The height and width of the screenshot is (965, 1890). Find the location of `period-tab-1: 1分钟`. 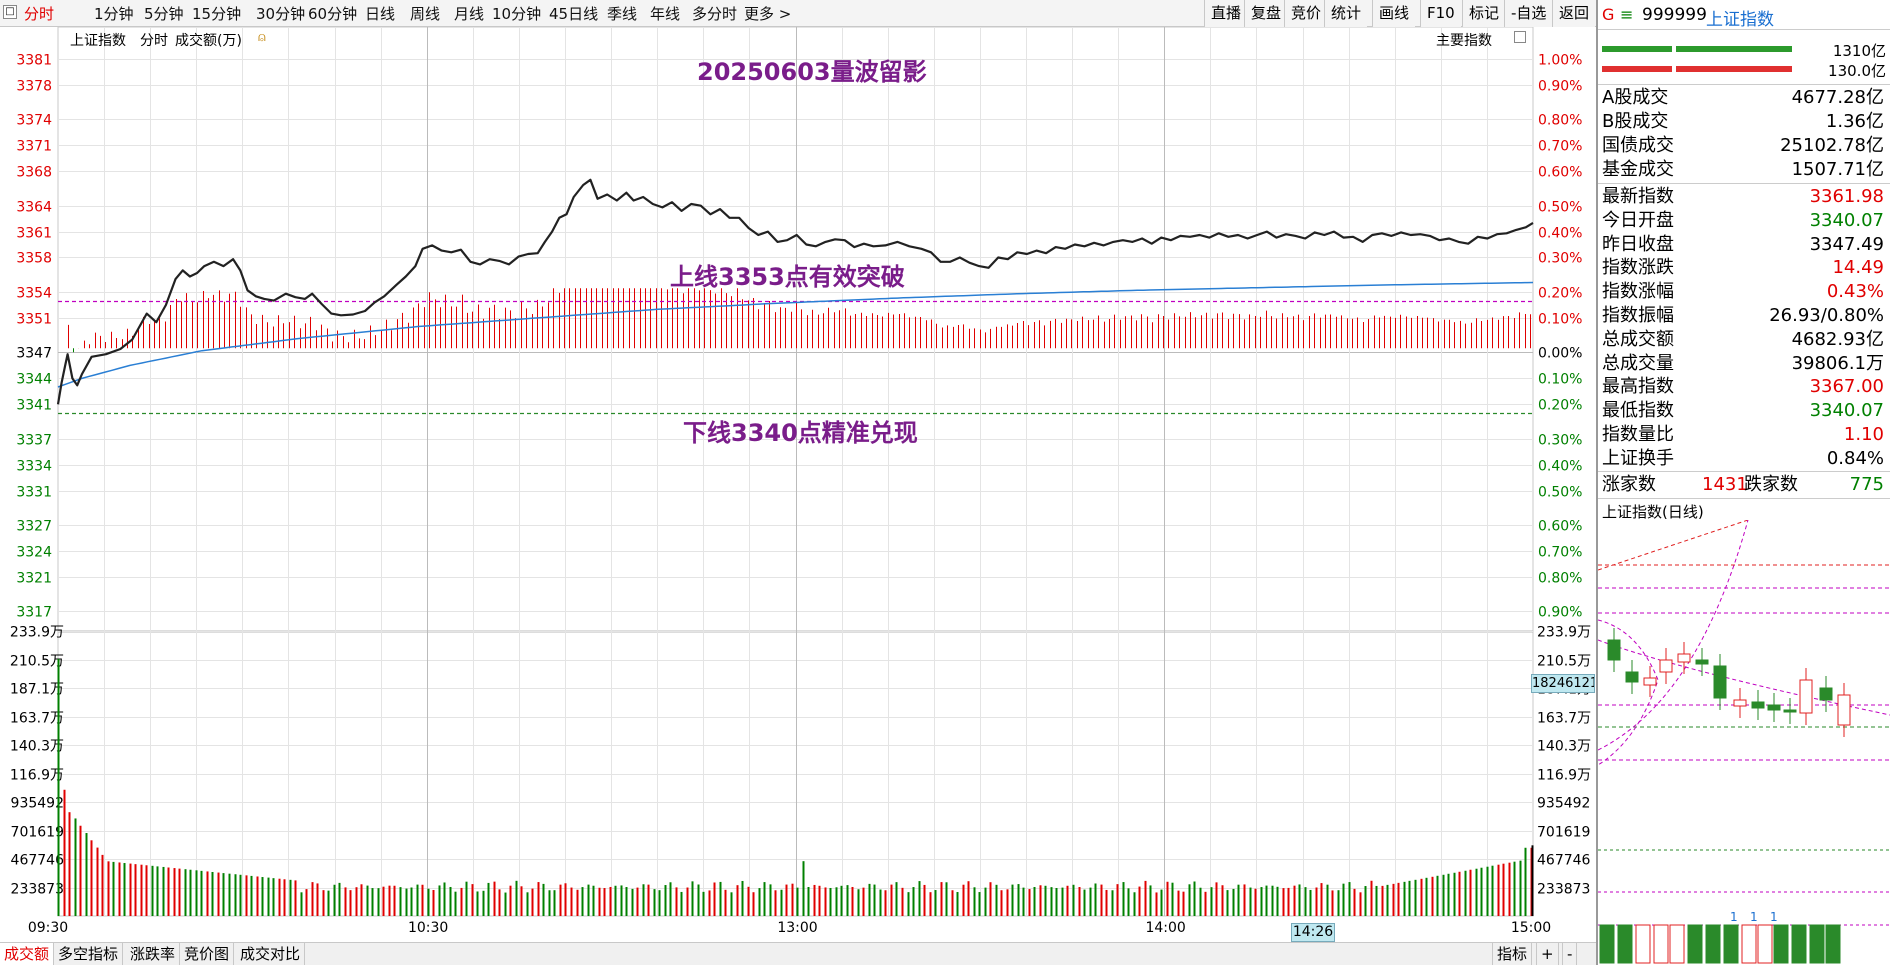

period-tab-1: 1分钟 is located at coordinates (114, 14).